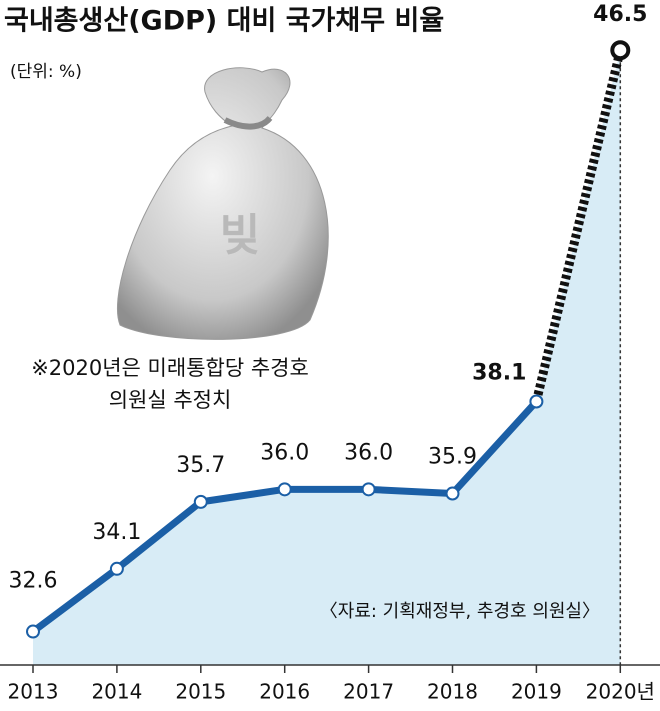 The height and width of the screenshot is (711, 660). What do you see at coordinates (460, 611) in the screenshot?
I see `source: 〈자료: 기획재정부, 추경호 의원실〉` at bounding box center [460, 611].